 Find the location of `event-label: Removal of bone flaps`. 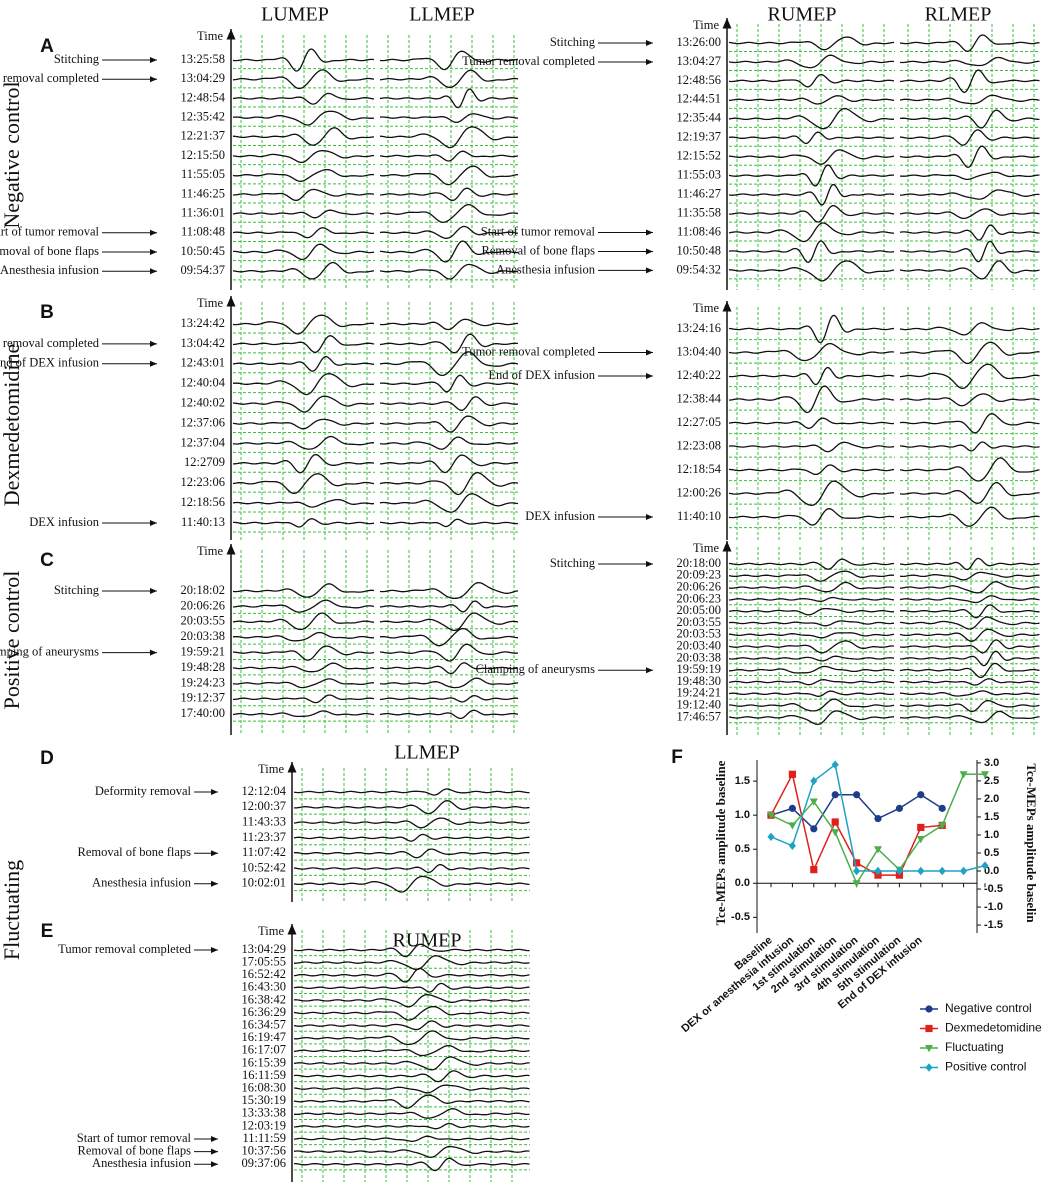

event-label: Removal of bone flaps is located at coordinates (538, 250).